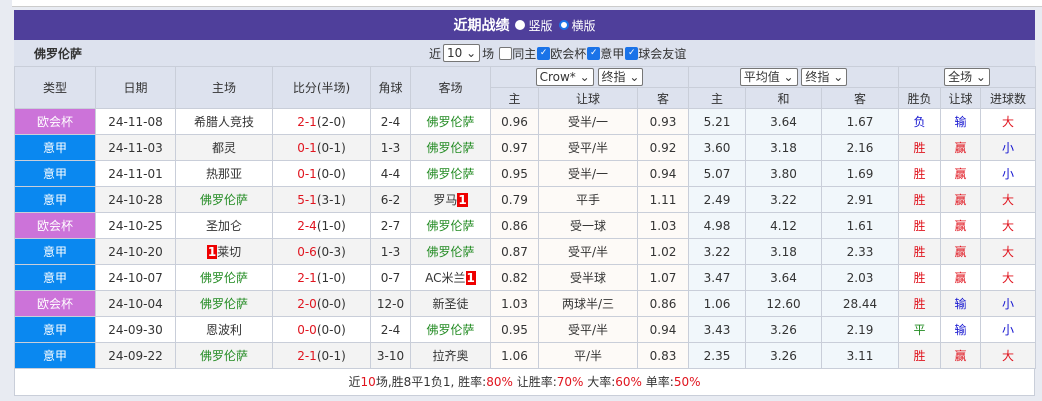 The width and height of the screenshot is (1042, 401). Describe the element at coordinates (514, 277) in the screenshot. I see `handicap-home-odds: 0.82` at that location.